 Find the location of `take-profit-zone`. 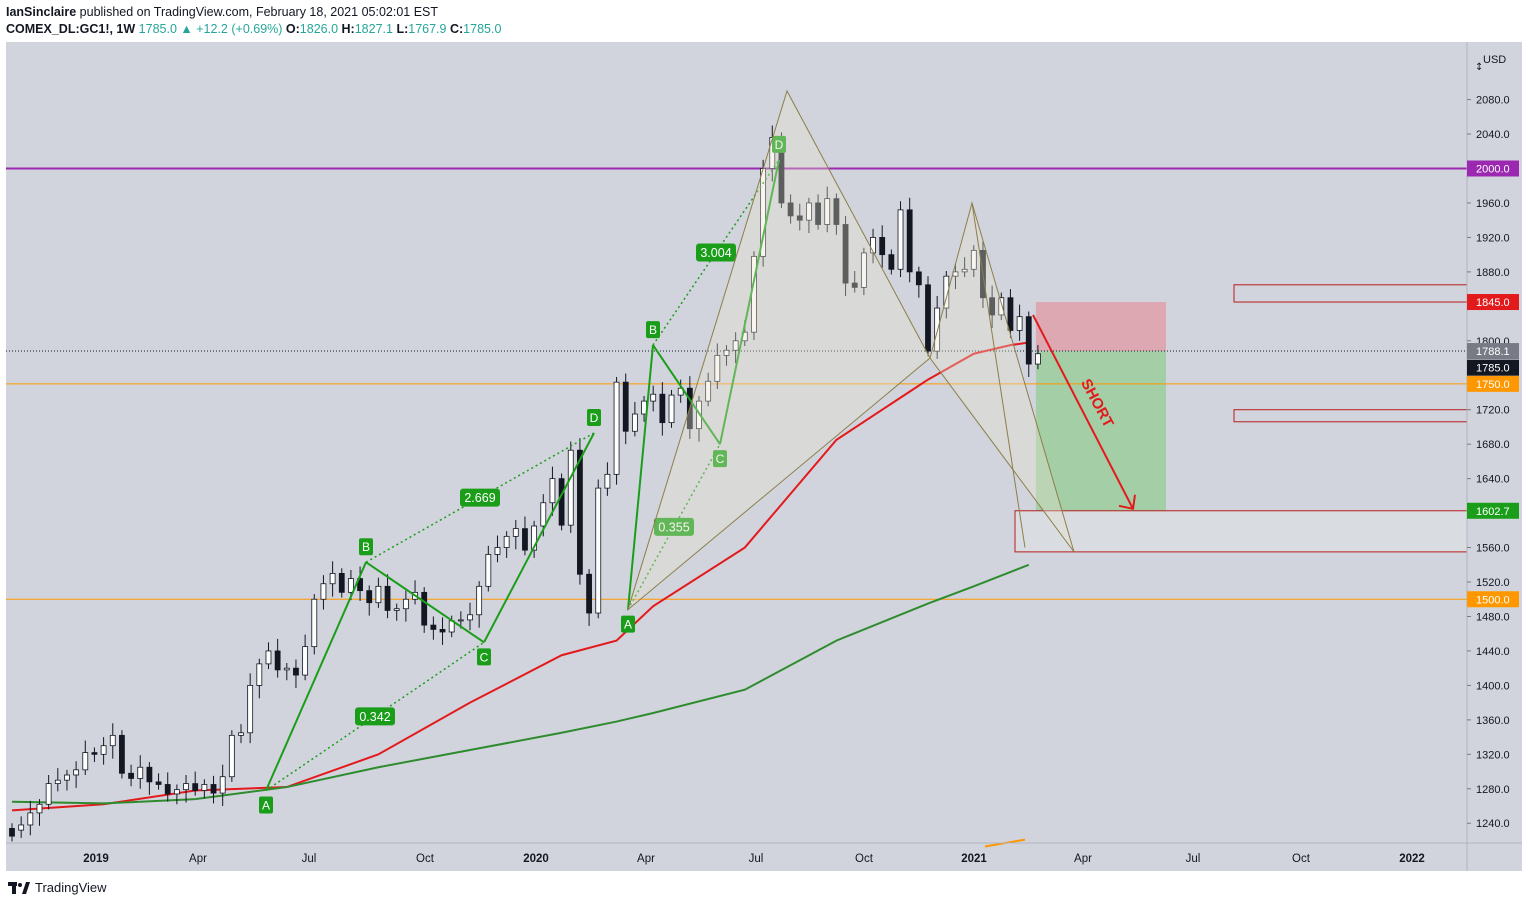

take-profit-zone is located at coordinates (1100, 431).